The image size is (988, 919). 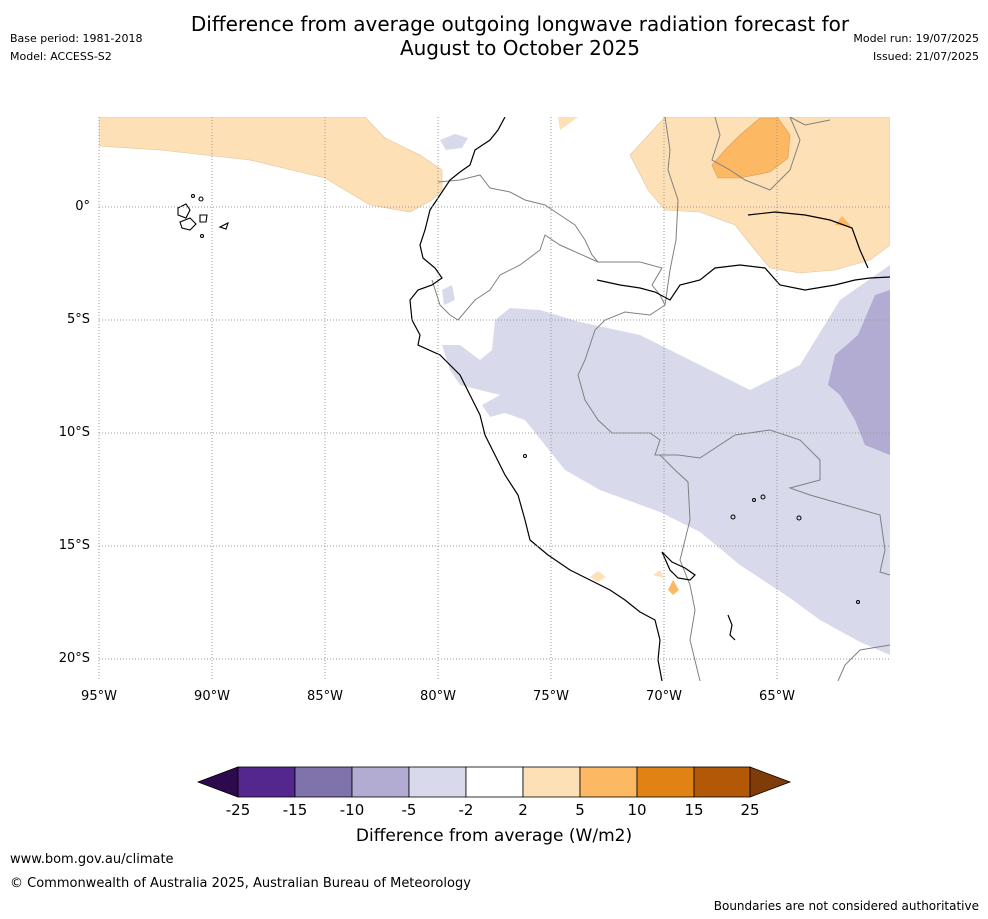 I want to click on lat-label: 10°S, so click(x=74, y=432).